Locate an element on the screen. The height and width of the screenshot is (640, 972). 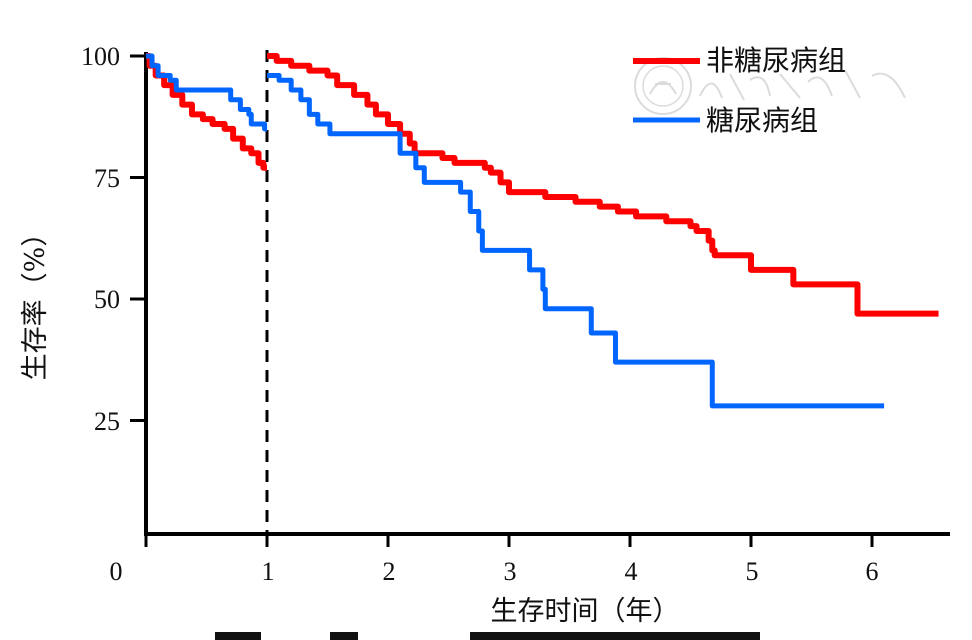
legend-label-non-diabetic: 非糖尿病组 is located at coordinates (776, 60).